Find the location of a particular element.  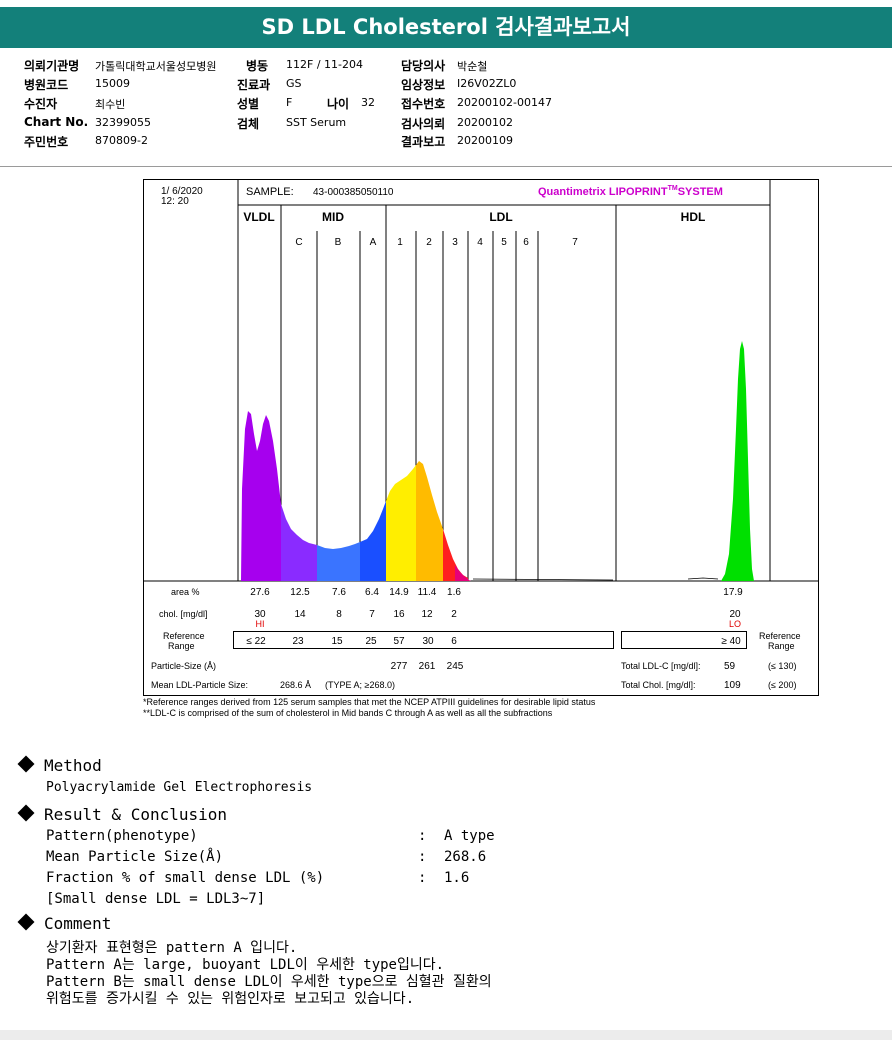

method-heading-text: Method is located at coordinates (73, 765).